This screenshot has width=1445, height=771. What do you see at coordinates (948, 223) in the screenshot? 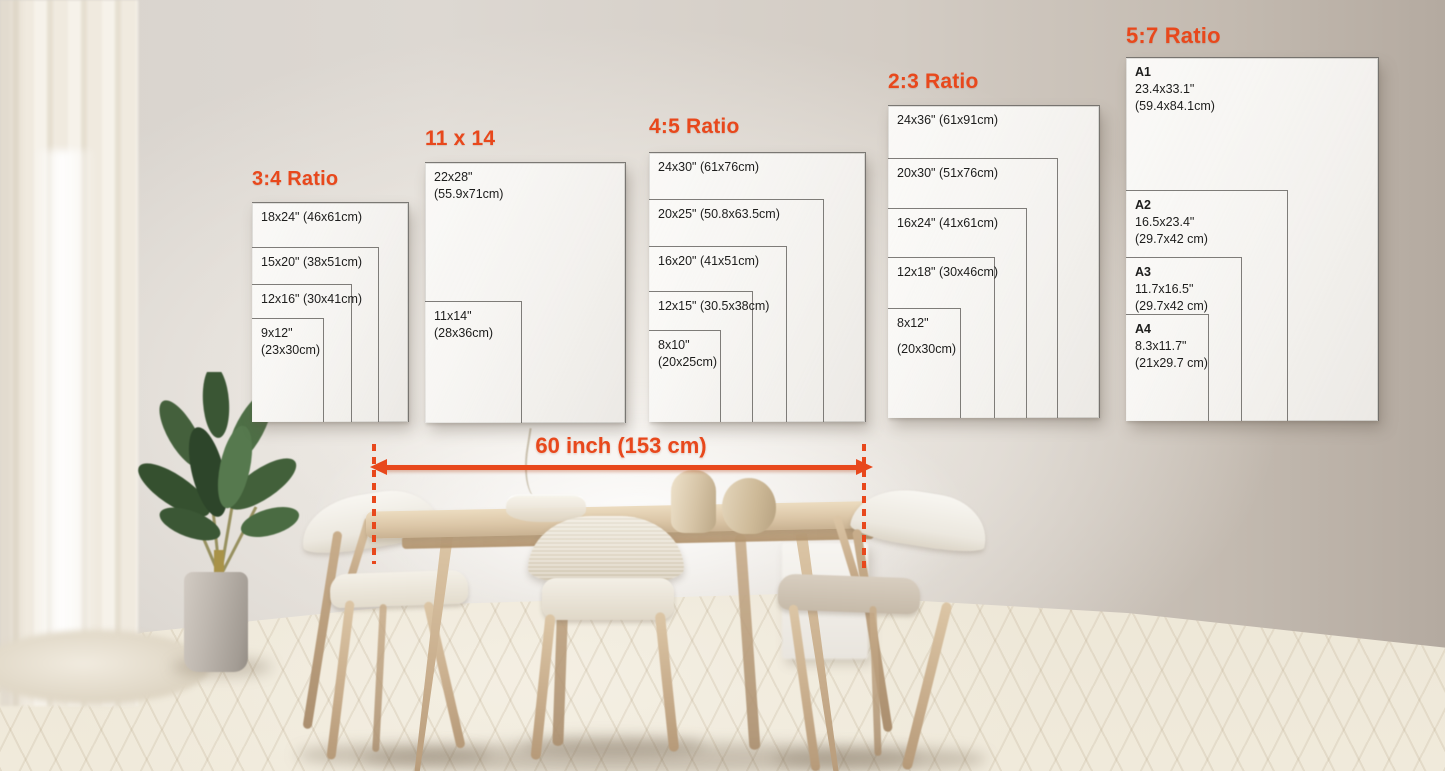
I see `size-label: 16x24" (41x61cm)` at bounding box center [948, 223].